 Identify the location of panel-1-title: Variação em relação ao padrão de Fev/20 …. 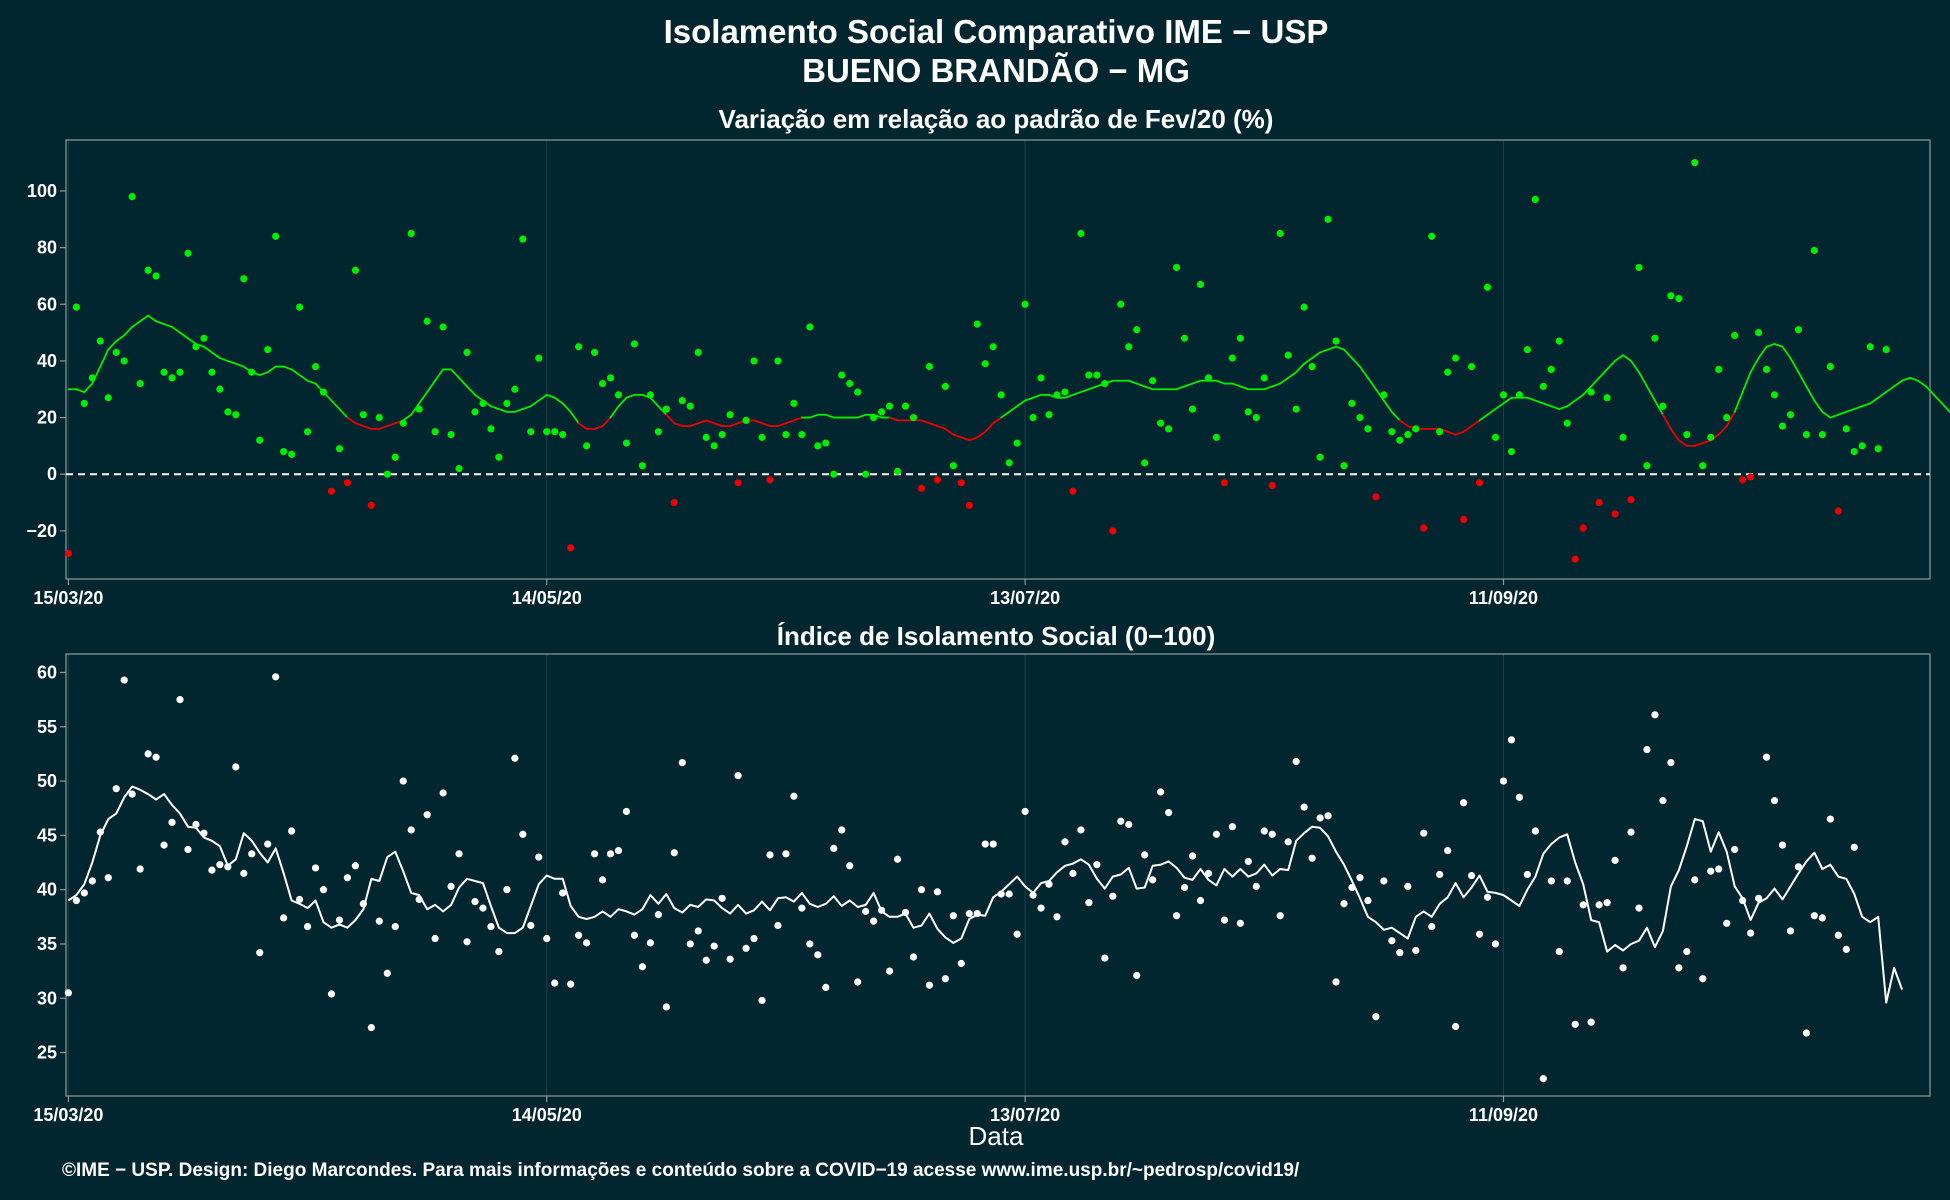
(996, 119).